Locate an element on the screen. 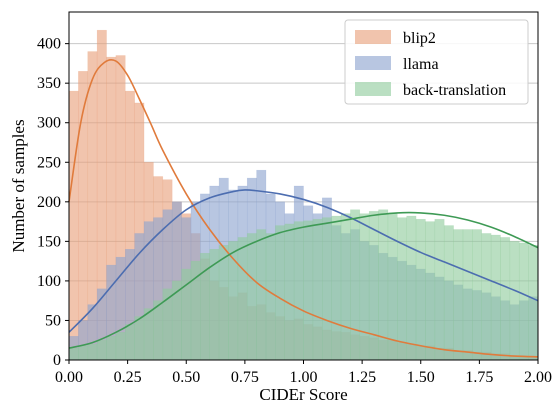  x-tick-label: 1.25 is located at coordinates (362, 377).